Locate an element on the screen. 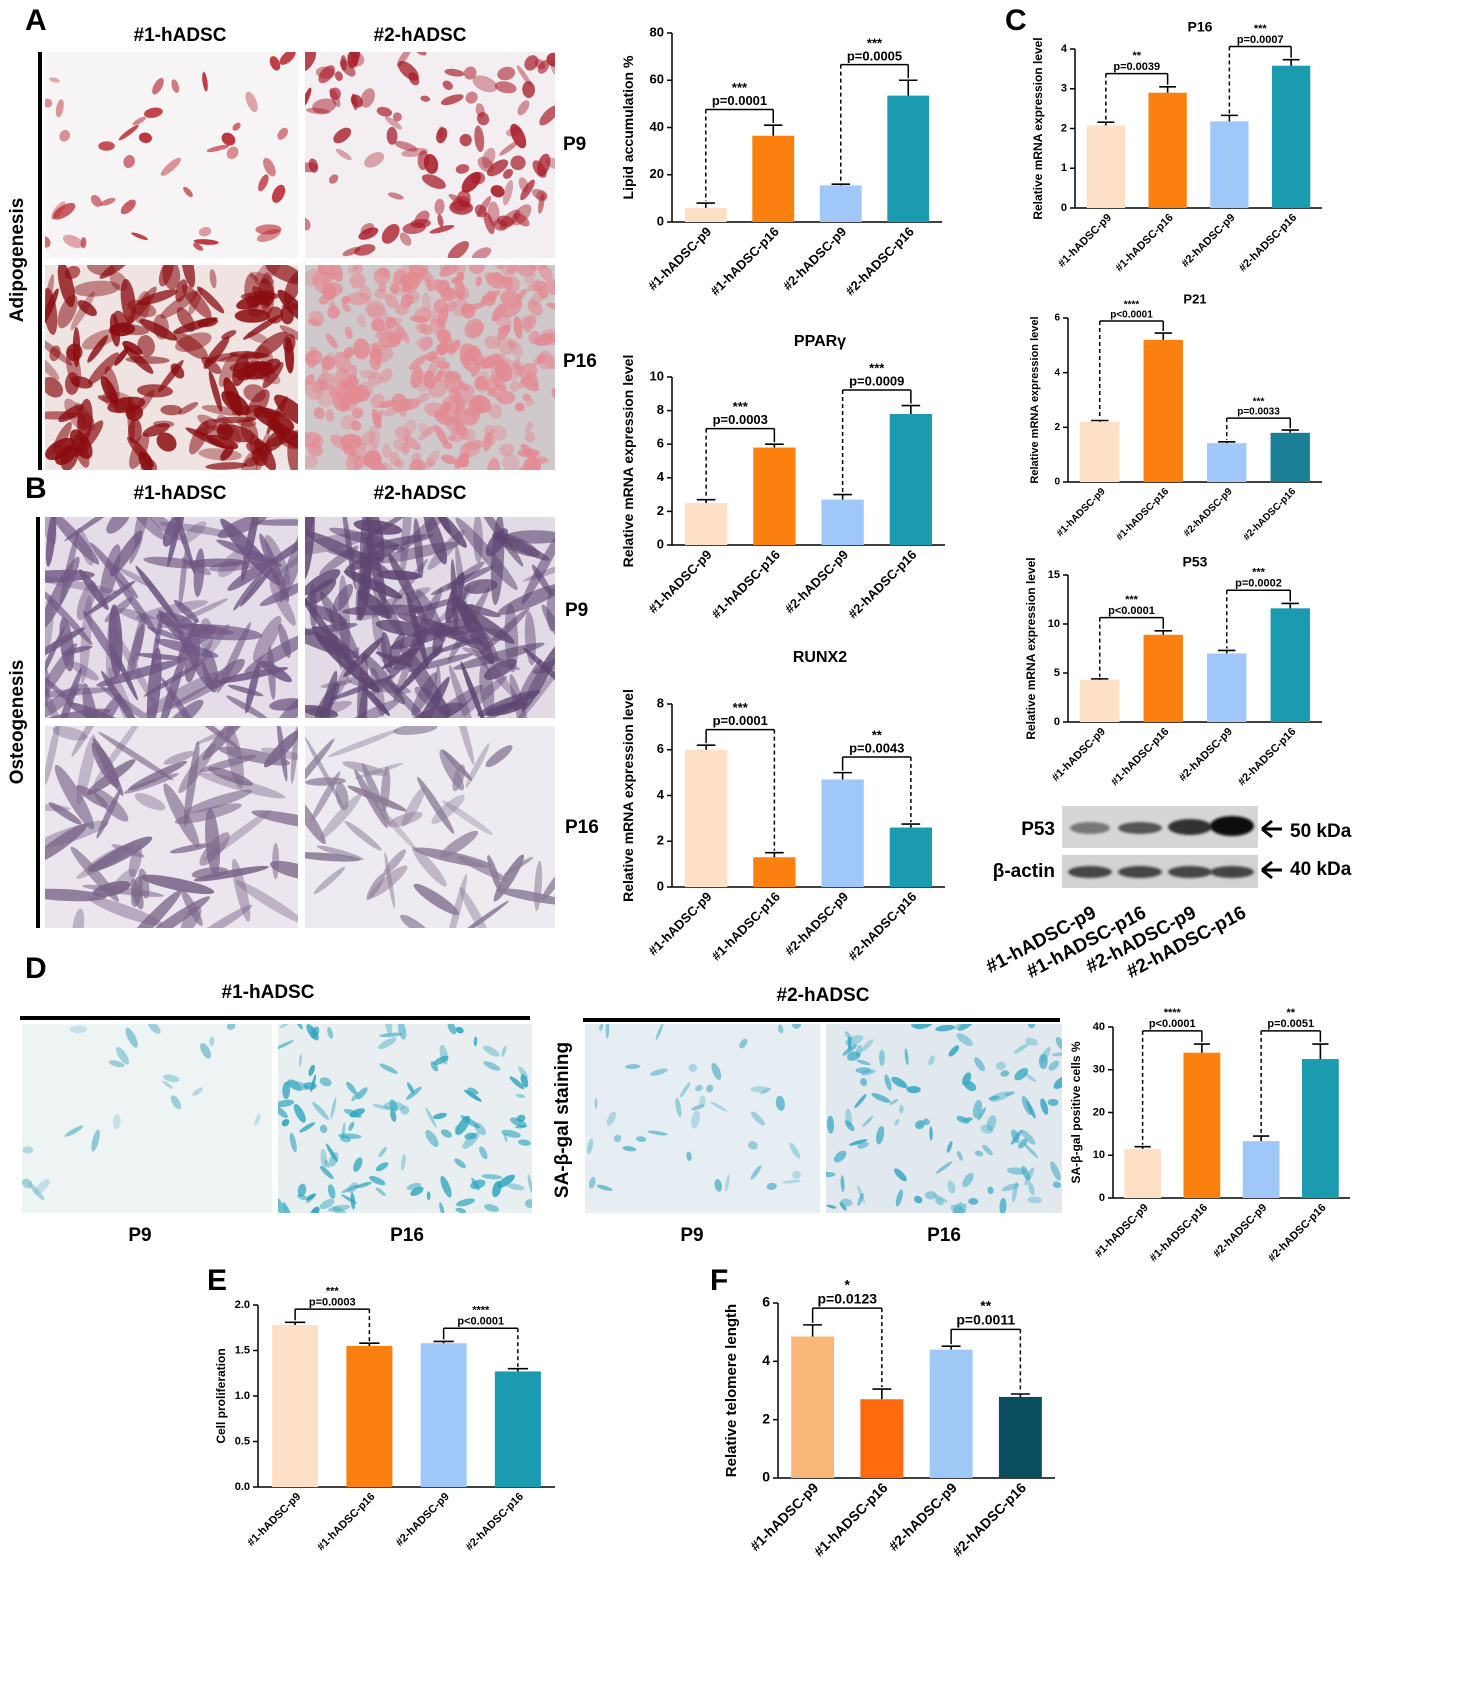 The height and width of the screenshot is (1701, 1479). y-axis-label: Relative mRNA expression level is located at coordinates (628, 461).